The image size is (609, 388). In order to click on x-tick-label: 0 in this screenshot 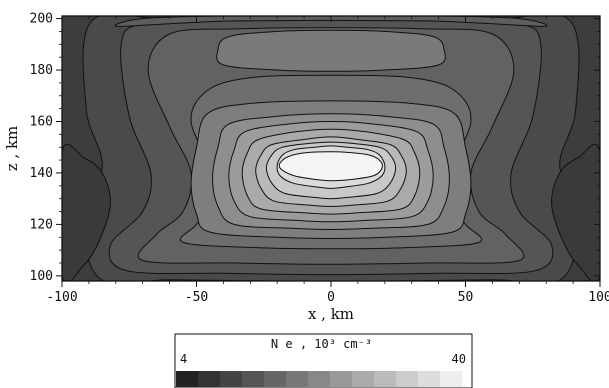, I will do `click(331, 297)`.